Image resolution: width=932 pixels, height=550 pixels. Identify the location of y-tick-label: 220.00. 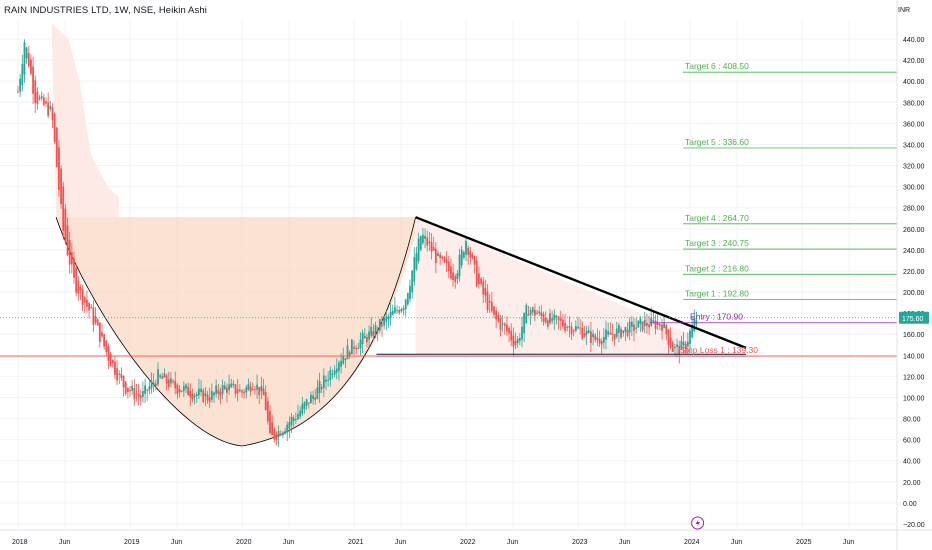
(914, 272).